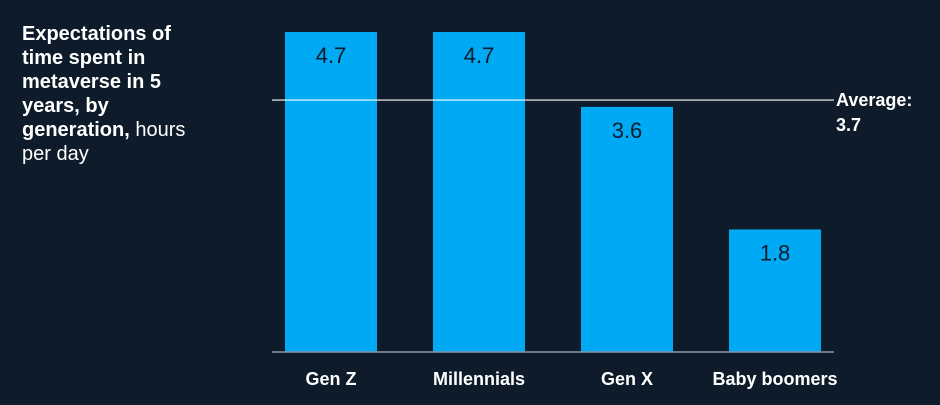  Describe the element at coordinates (775, 290) in the screenshot. I see `bar-baby-boomers` at that location.